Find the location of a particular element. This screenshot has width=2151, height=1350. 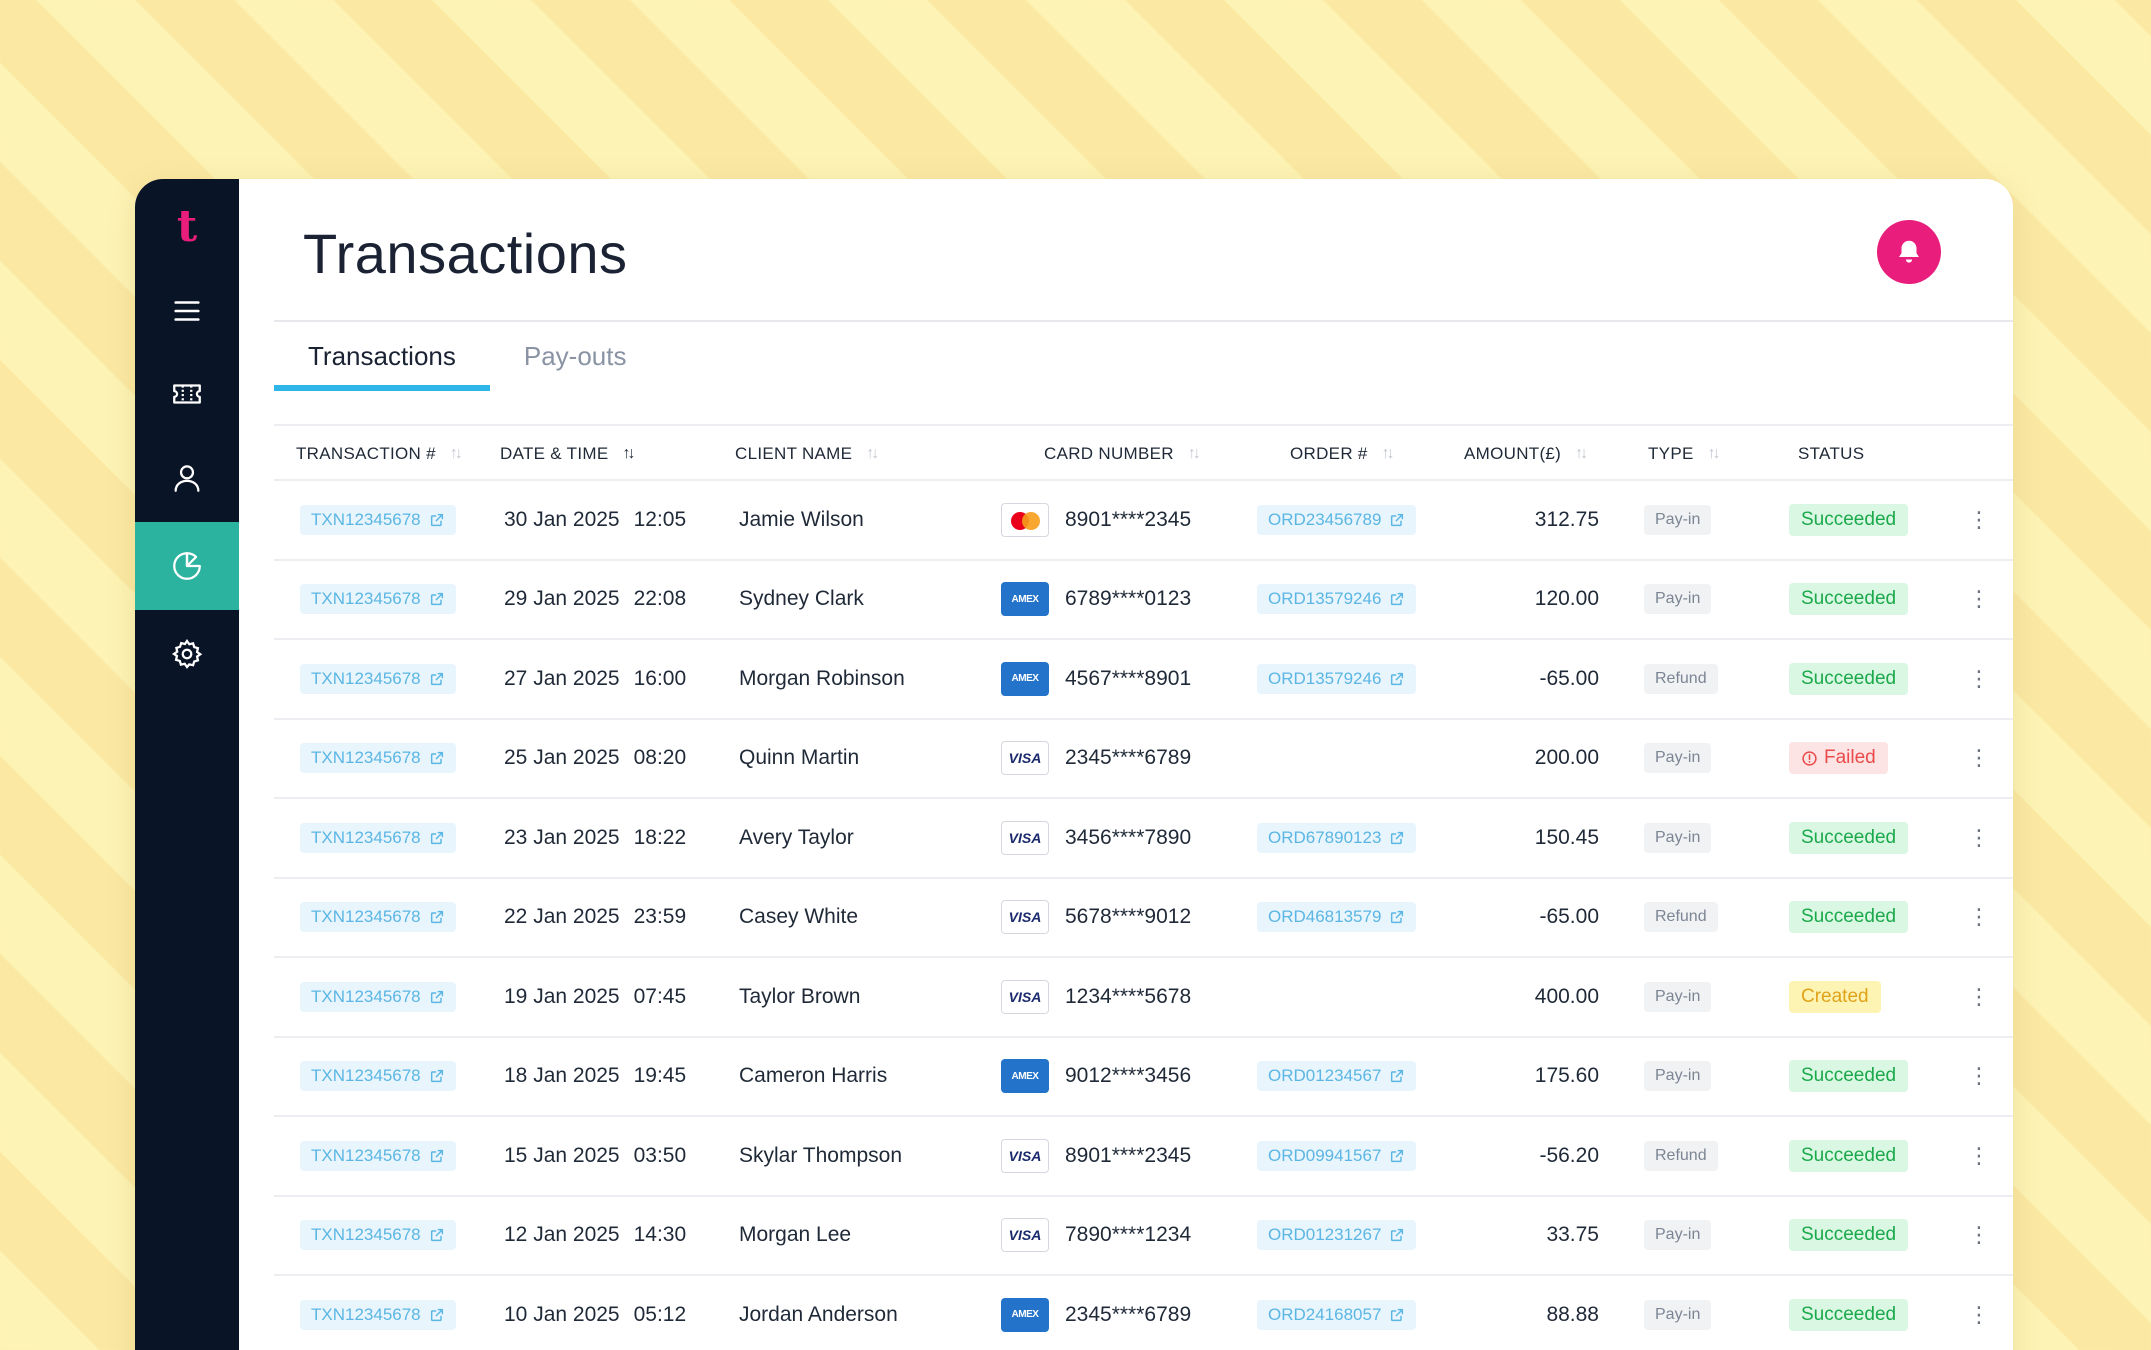

column-header-order: ORDER # ↑↓ is located at coordinates (1342, 453).